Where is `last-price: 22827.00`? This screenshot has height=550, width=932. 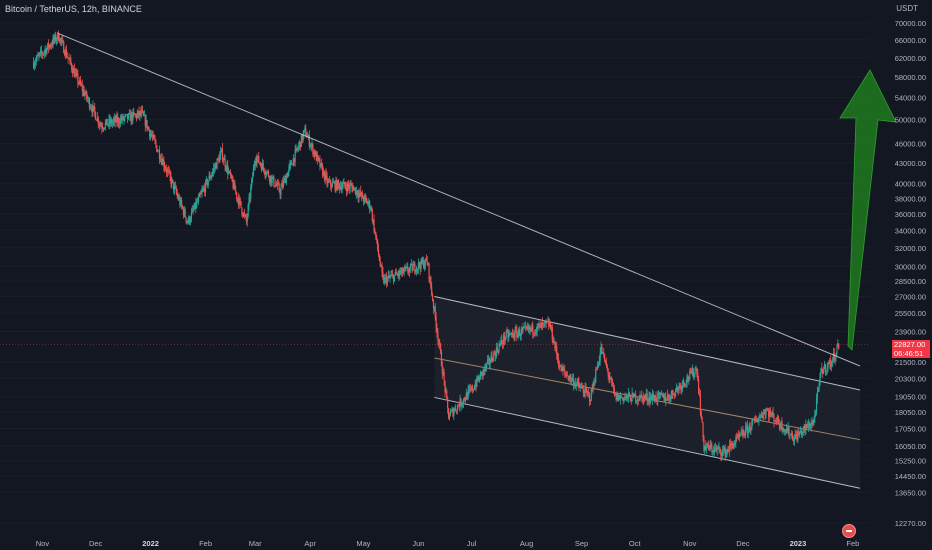
last-price: 22827.00 is located at coordinates (910, 344).